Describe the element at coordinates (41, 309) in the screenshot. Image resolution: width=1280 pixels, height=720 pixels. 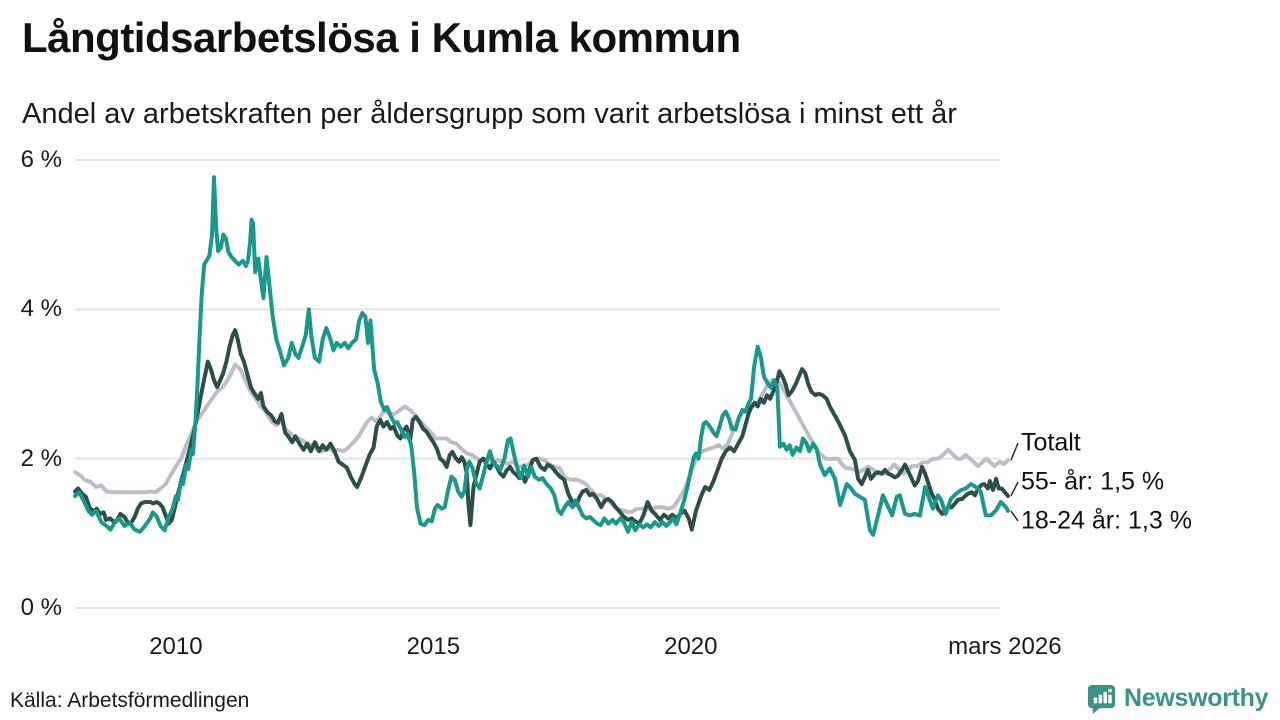
I see `y-tick-4: 4 %` at that location.